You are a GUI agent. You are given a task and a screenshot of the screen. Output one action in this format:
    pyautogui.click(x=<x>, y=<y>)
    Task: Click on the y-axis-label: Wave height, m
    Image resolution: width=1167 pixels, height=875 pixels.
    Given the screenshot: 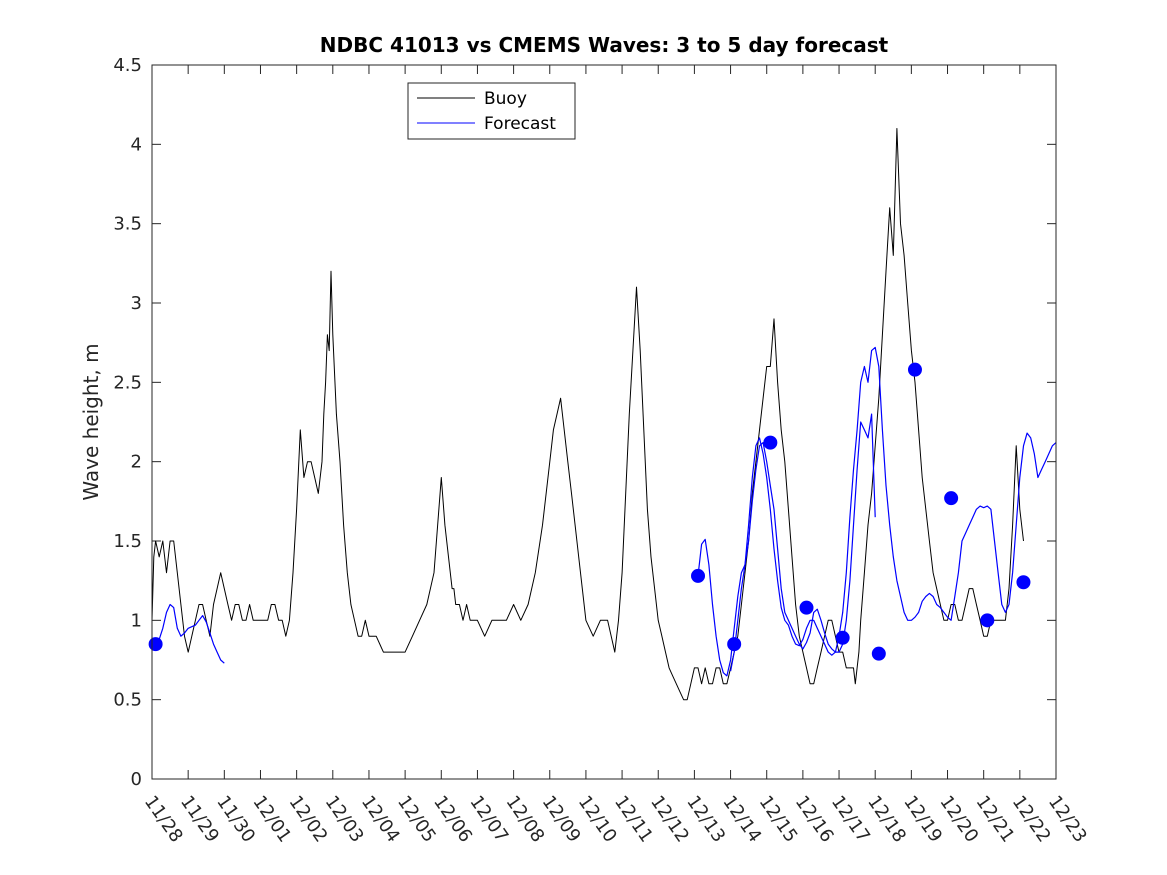 What is the action you would take?
    pyautogui.click(x=91, y=421)
    